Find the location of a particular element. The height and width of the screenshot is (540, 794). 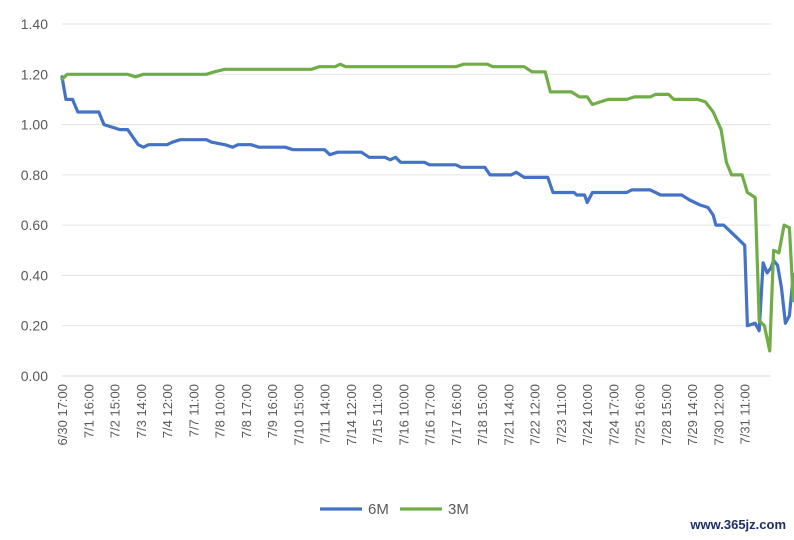

x-tick-label: 7/16 10:00 is located at coordinates (403, 414).